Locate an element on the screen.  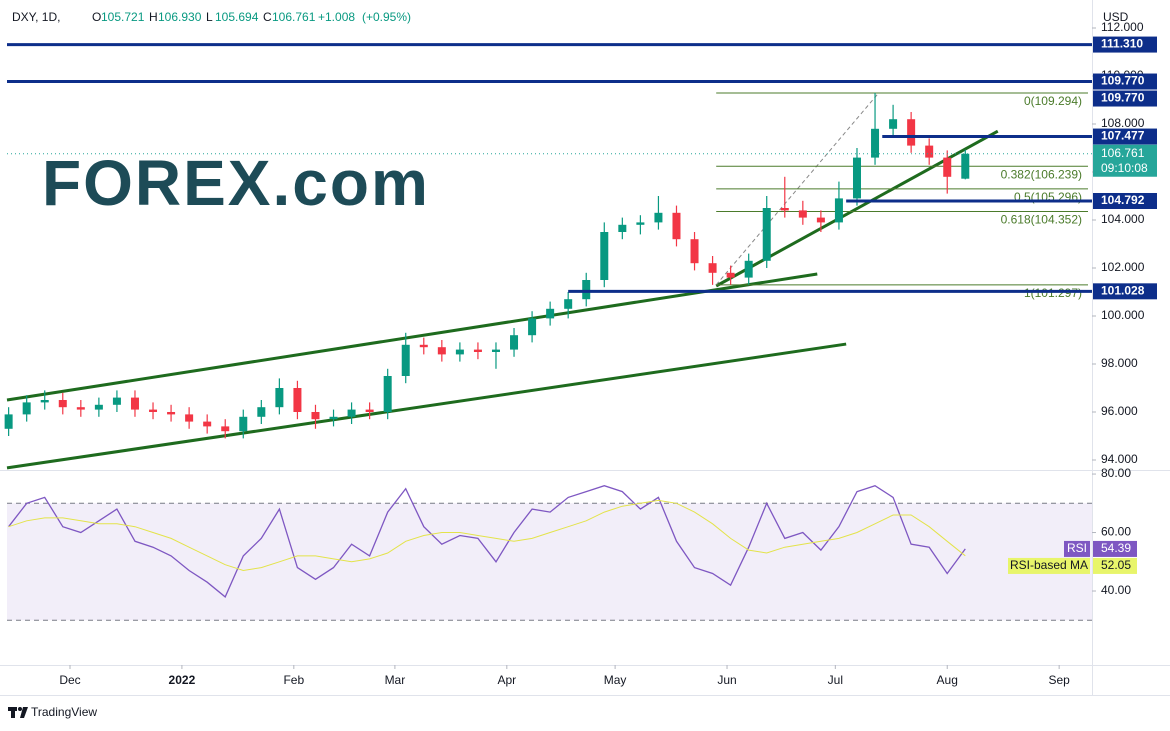
level-label: 109.770 is located at coordinates (1123, 81).